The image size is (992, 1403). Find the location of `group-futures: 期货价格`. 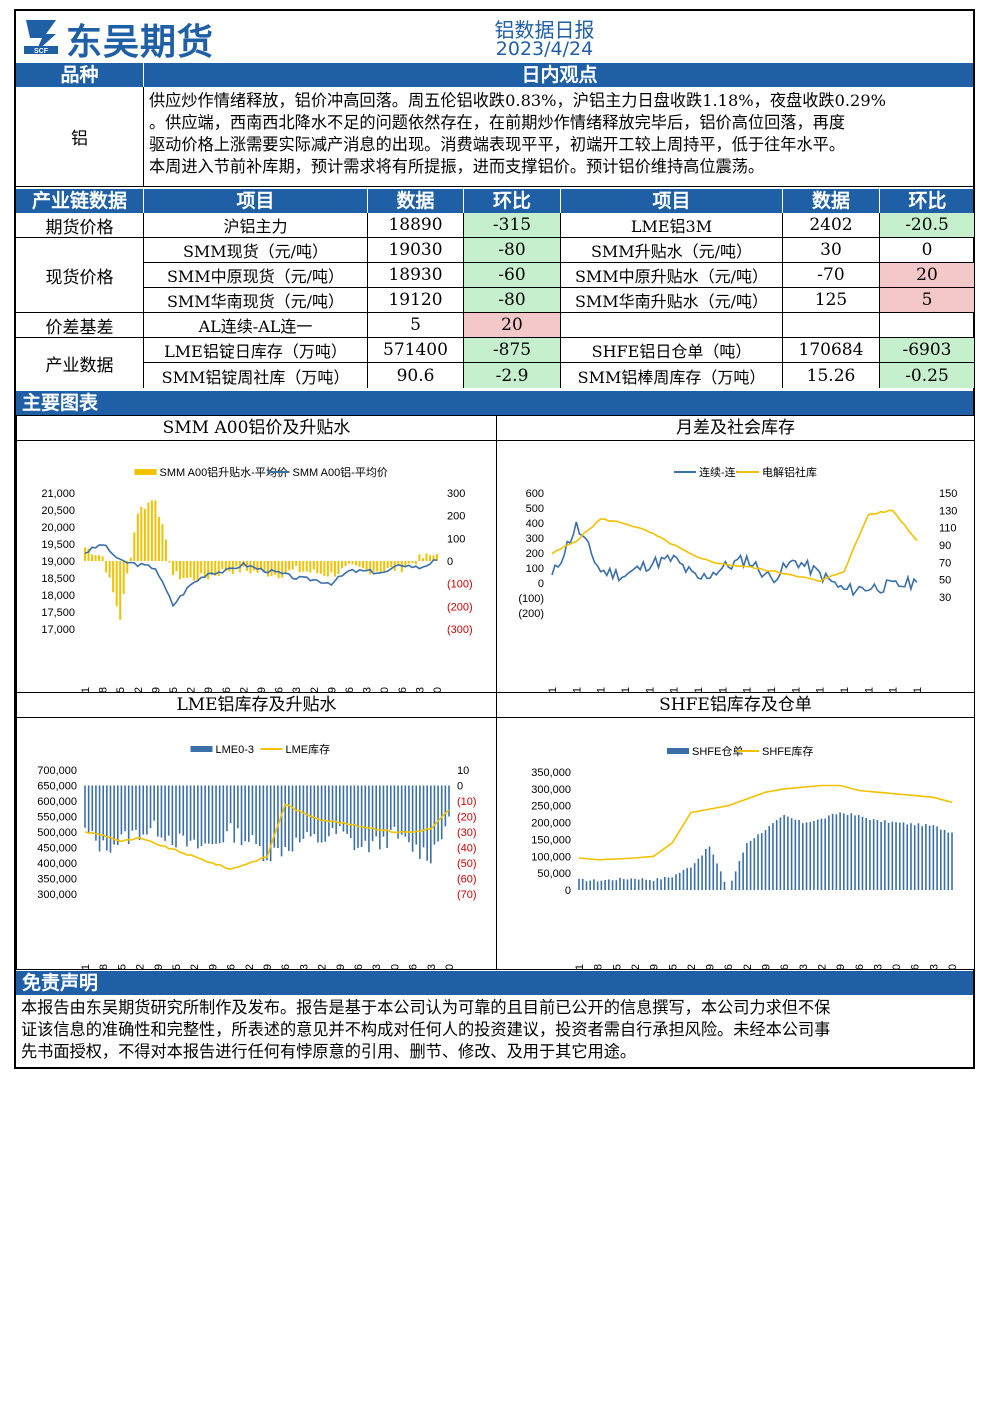

group-futures: 期货价格 is located at coordinates (80, 225).